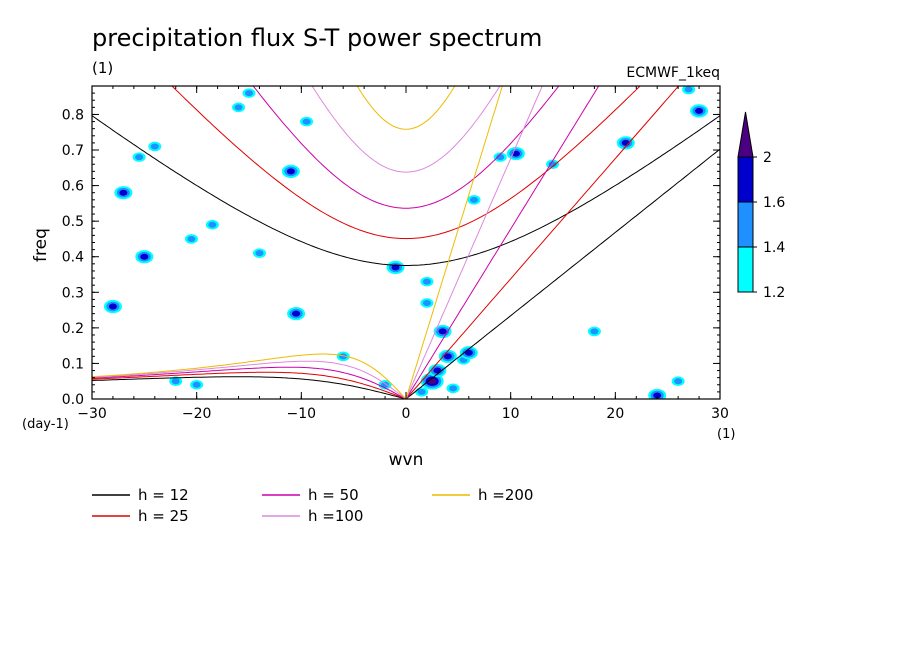  What do you see at coordinates (73, 222) in the screenshot?
I see `y-tick-label: 0.5` at bounding box center [73, 222].